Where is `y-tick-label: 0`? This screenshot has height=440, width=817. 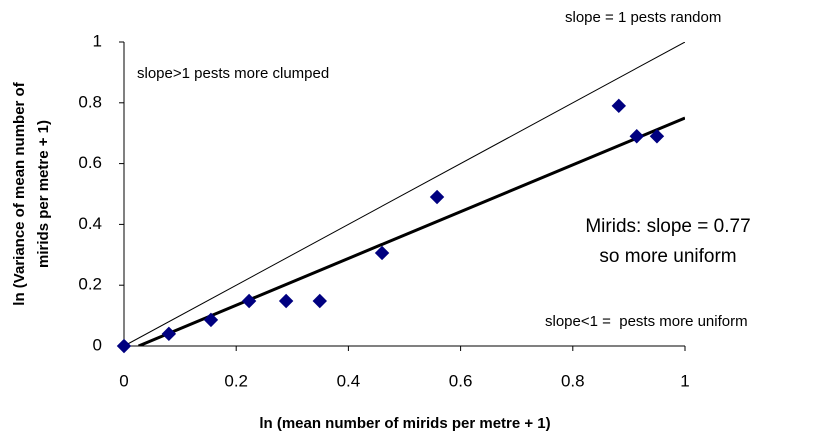
y-tick-label: 0 is located at coordinates (97, 344).